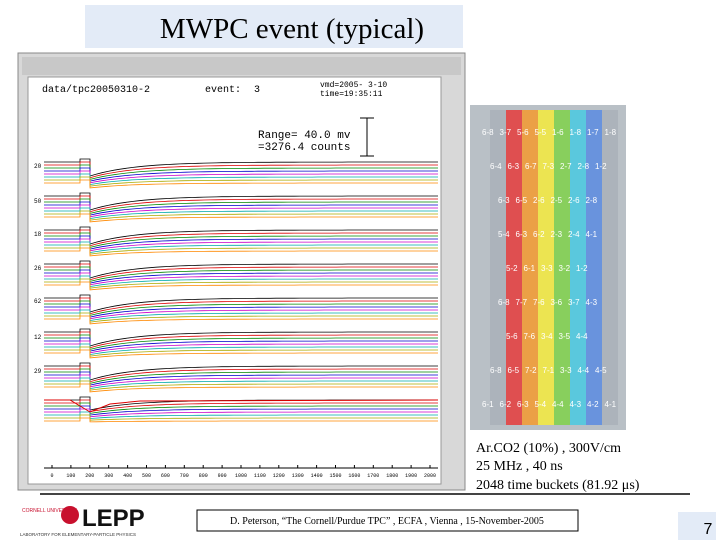 This screenshot has height=540, width=720. I want to click on footer-box, so click(387, 520).